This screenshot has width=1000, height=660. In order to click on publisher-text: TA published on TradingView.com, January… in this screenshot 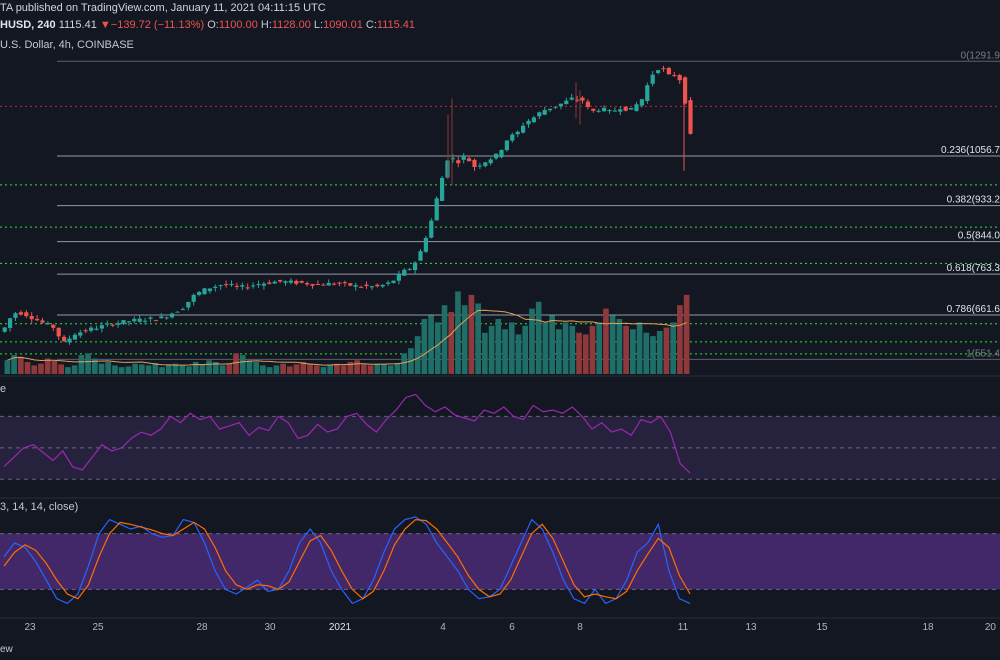, I will do `click(163, 8)`.